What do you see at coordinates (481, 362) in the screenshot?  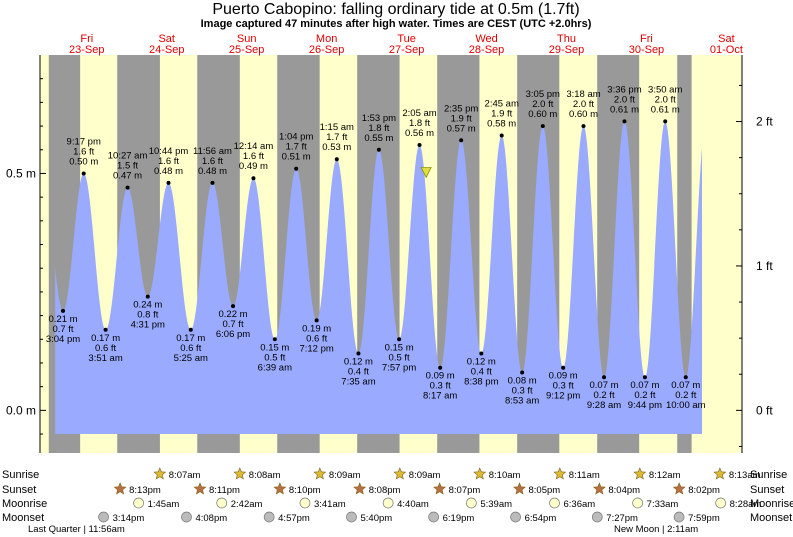 I see `low-tide-label: 0.12 m` at bounding box center [481, 362].